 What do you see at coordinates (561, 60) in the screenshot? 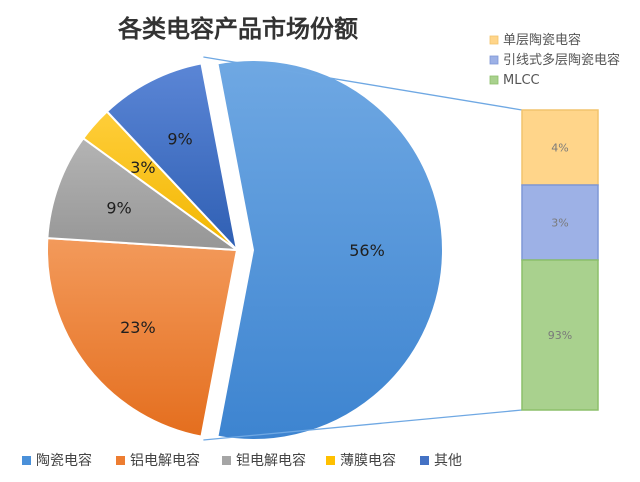
I see `bar-legend-label-1: 引线式多层陶瓷电容` at bounding box center [561, 60].